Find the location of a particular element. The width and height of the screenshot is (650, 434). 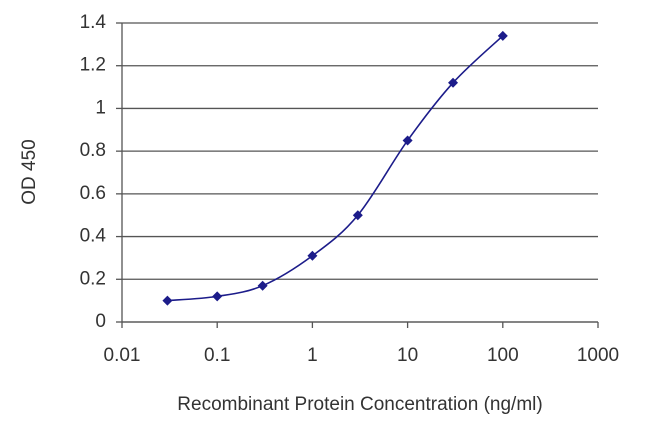

x-tick-label: 1000 is located at coordinates (598, 355).